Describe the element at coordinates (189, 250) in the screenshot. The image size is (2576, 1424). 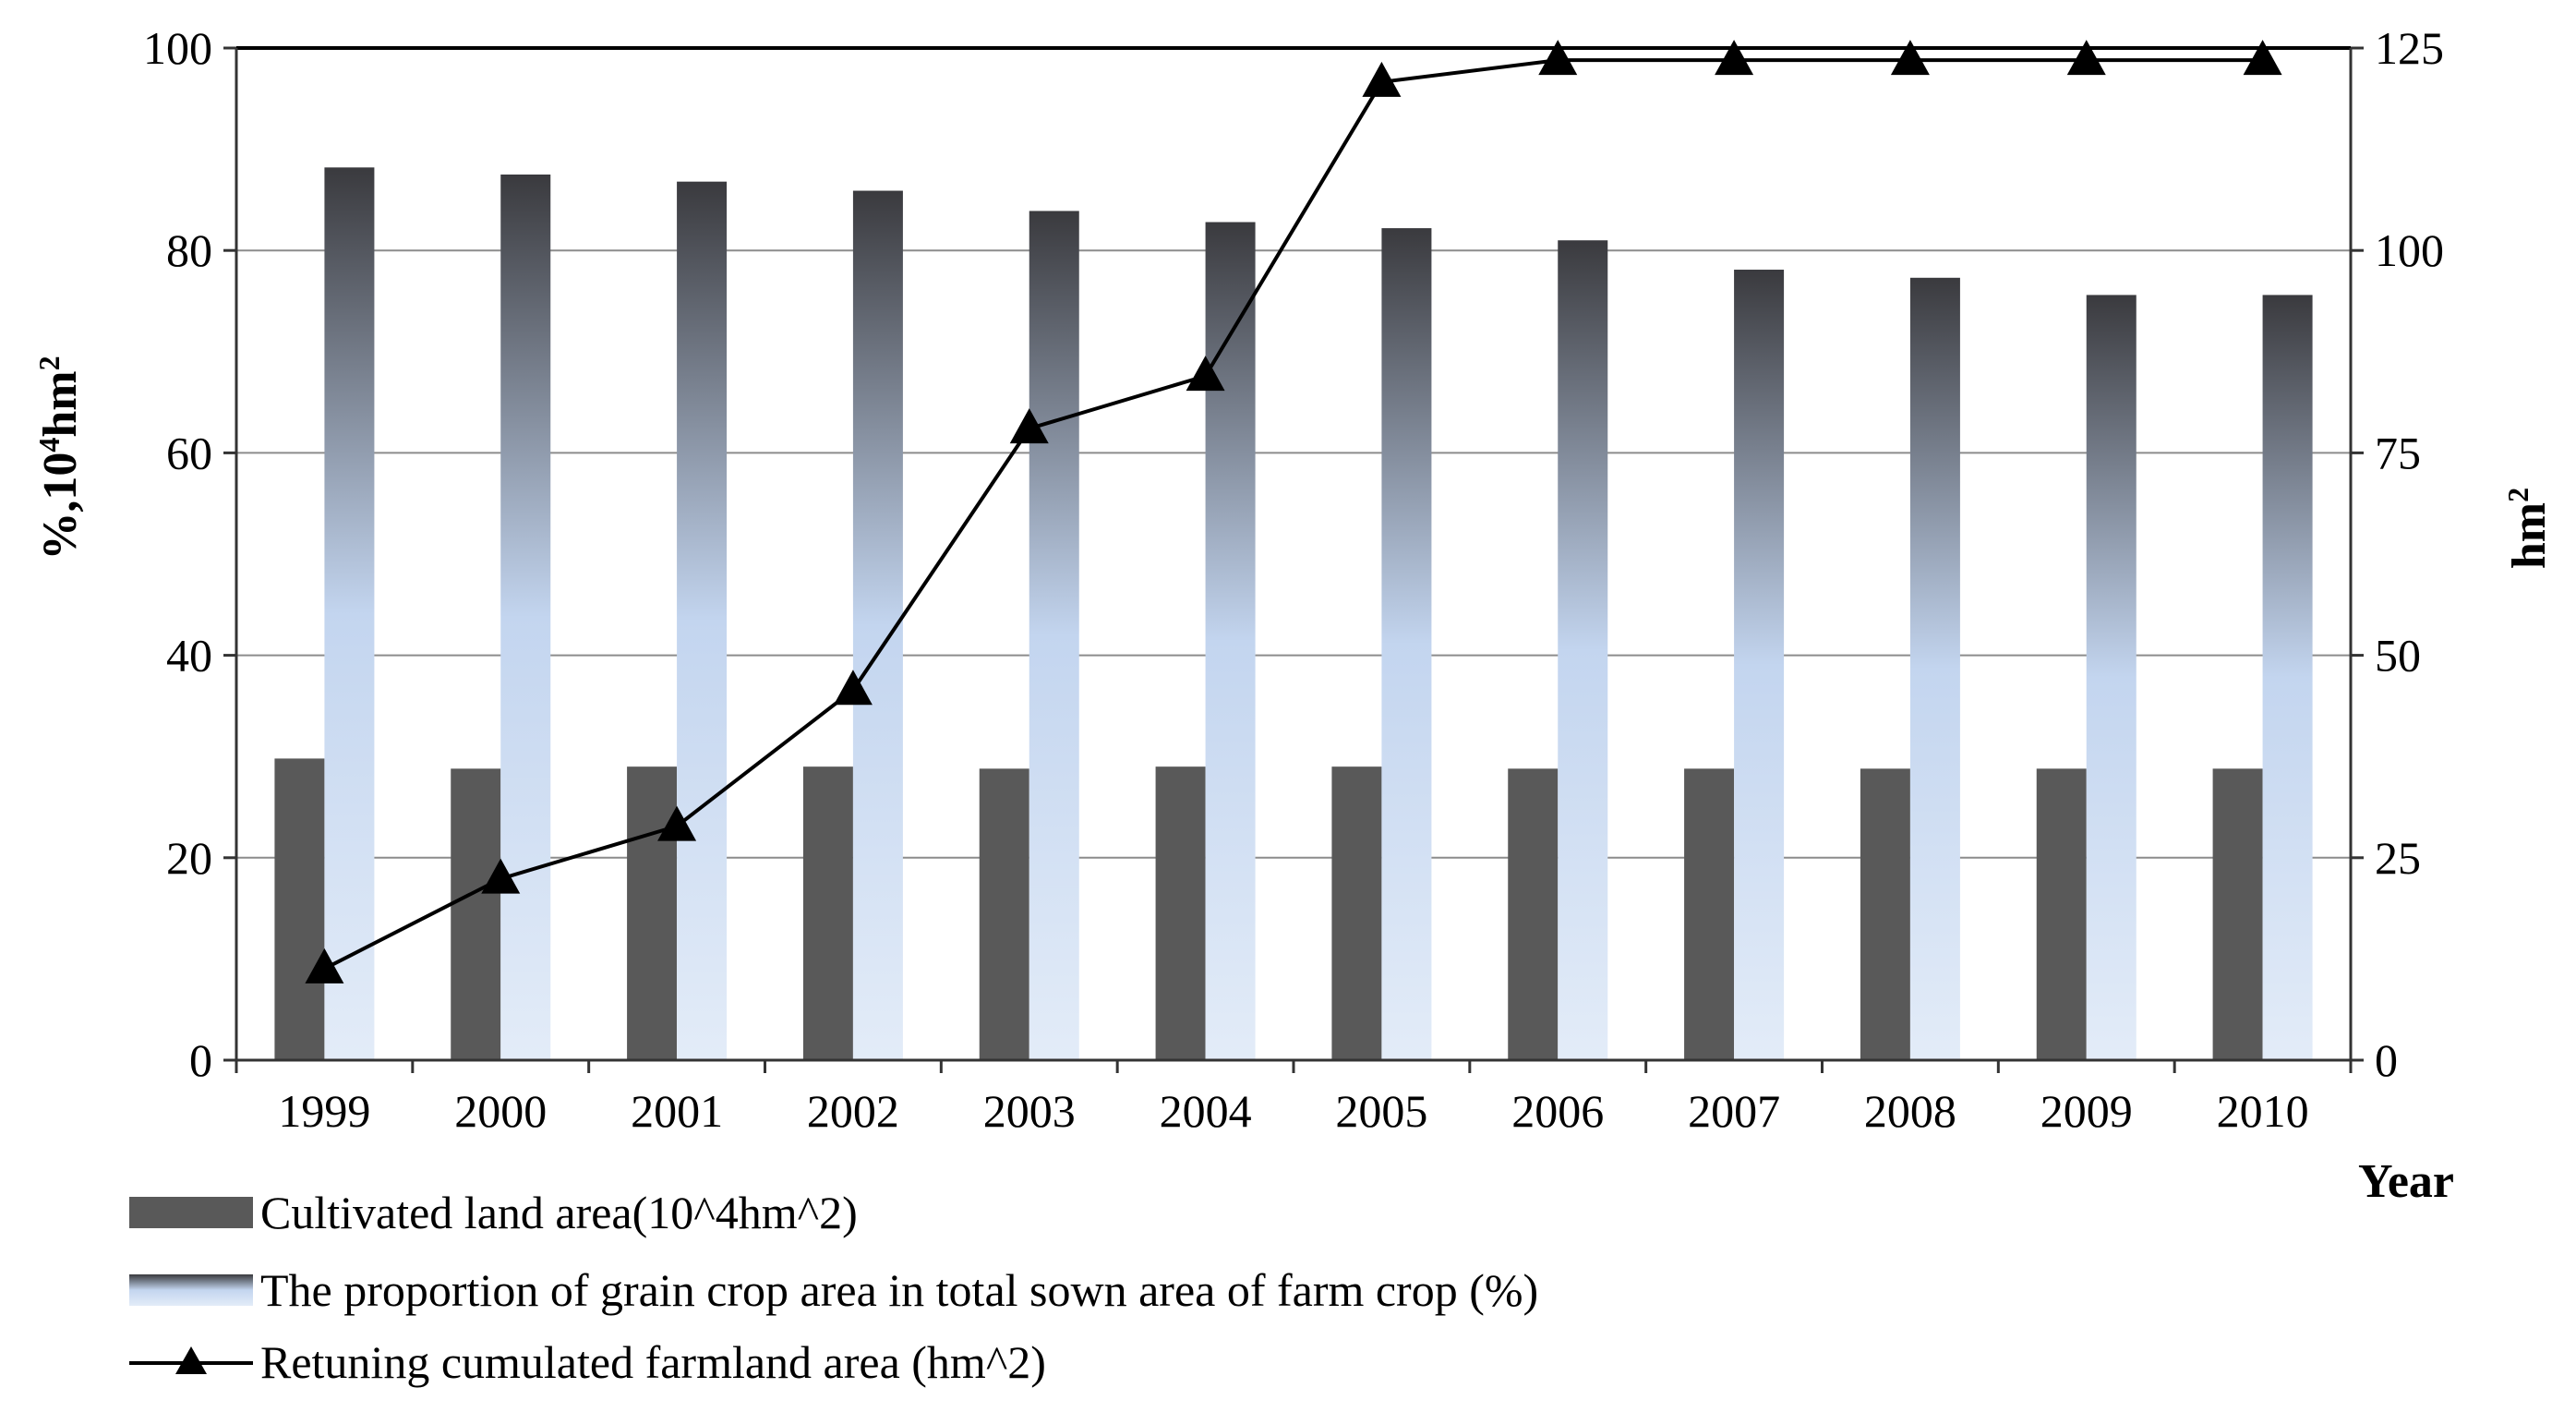
I see `y-left-tick-label-80: 80` at that location.